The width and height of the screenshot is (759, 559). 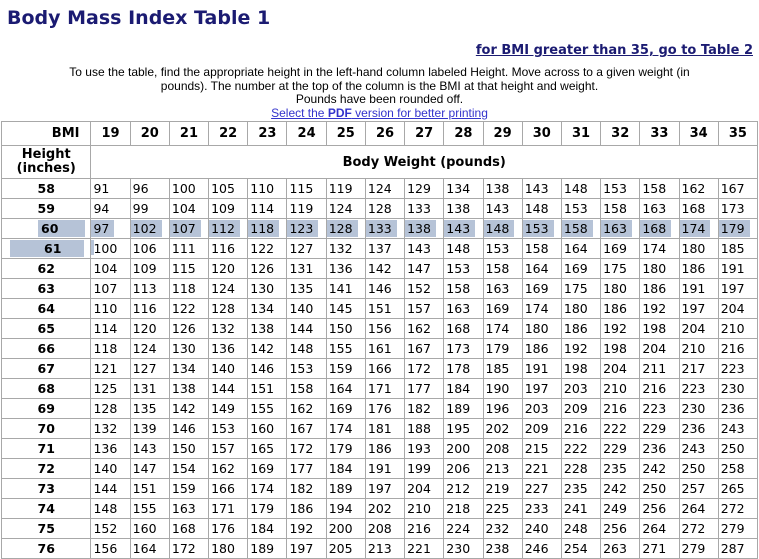 I want to click on weight-value: 139, so click(x=144, y=428).